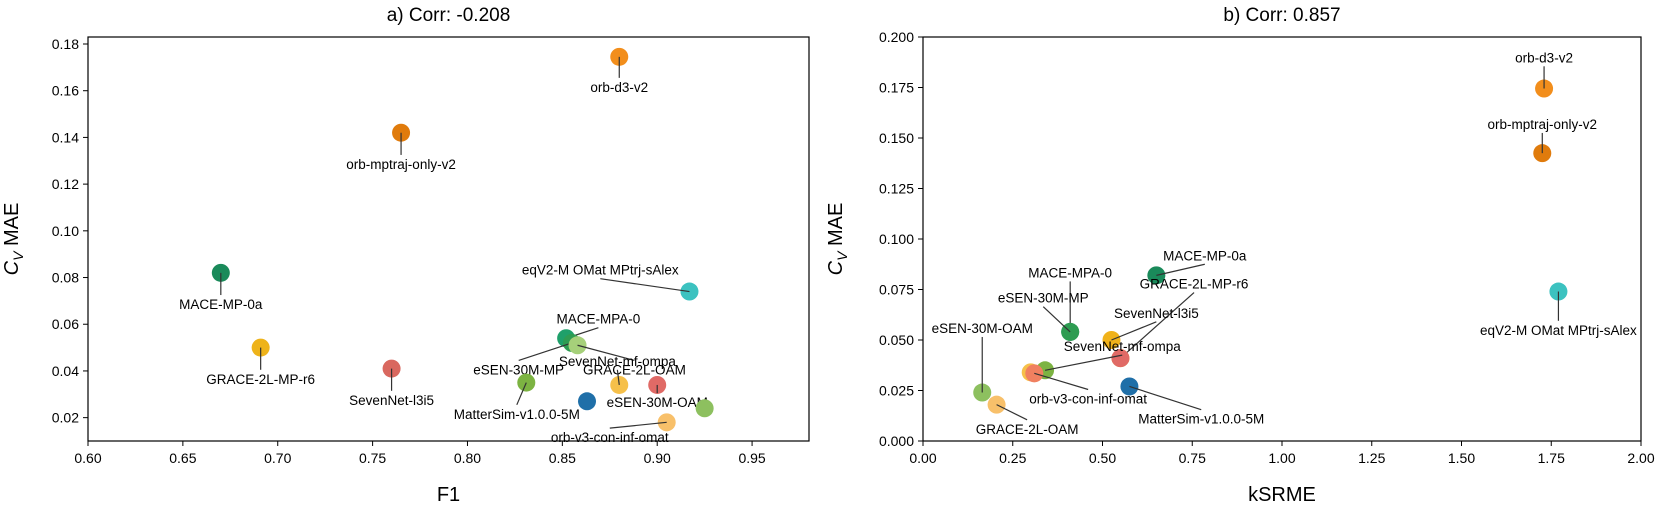 The height and width of the screenshot is (512, 1661). Describe the element at coordinates (896, 340) in the screenshot. I see `y-tick-label: 0.050` at that location.